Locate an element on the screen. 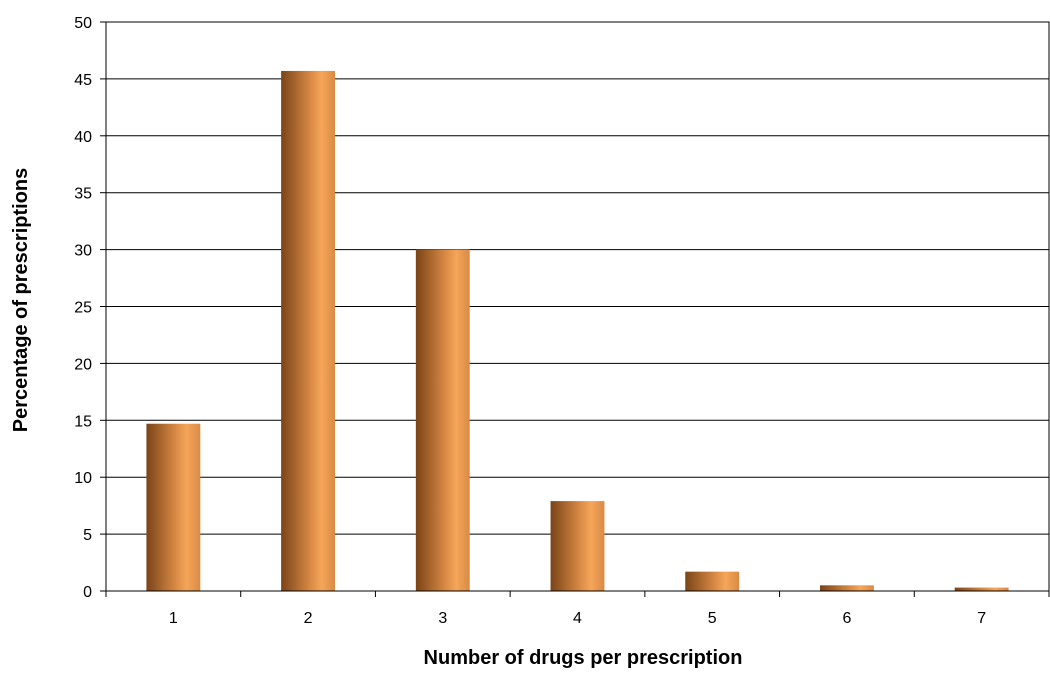 The width and height of the screenshot is (1050, 673). x-tick-label: 7 is located at coordinates (981, 618).